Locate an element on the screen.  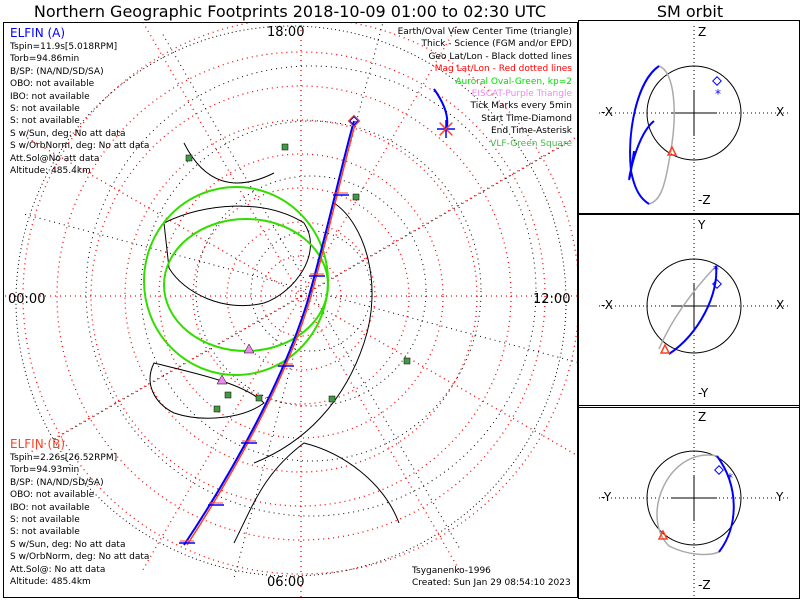
mag-lat-circle is located at coordinates (301, 296).